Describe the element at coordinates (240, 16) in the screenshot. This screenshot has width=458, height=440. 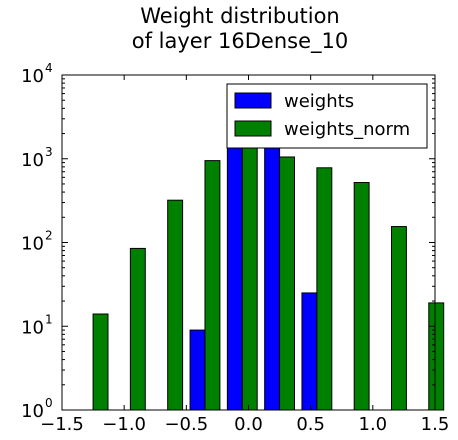
I see `chart-title-line-1: Weight distribution` at that location.